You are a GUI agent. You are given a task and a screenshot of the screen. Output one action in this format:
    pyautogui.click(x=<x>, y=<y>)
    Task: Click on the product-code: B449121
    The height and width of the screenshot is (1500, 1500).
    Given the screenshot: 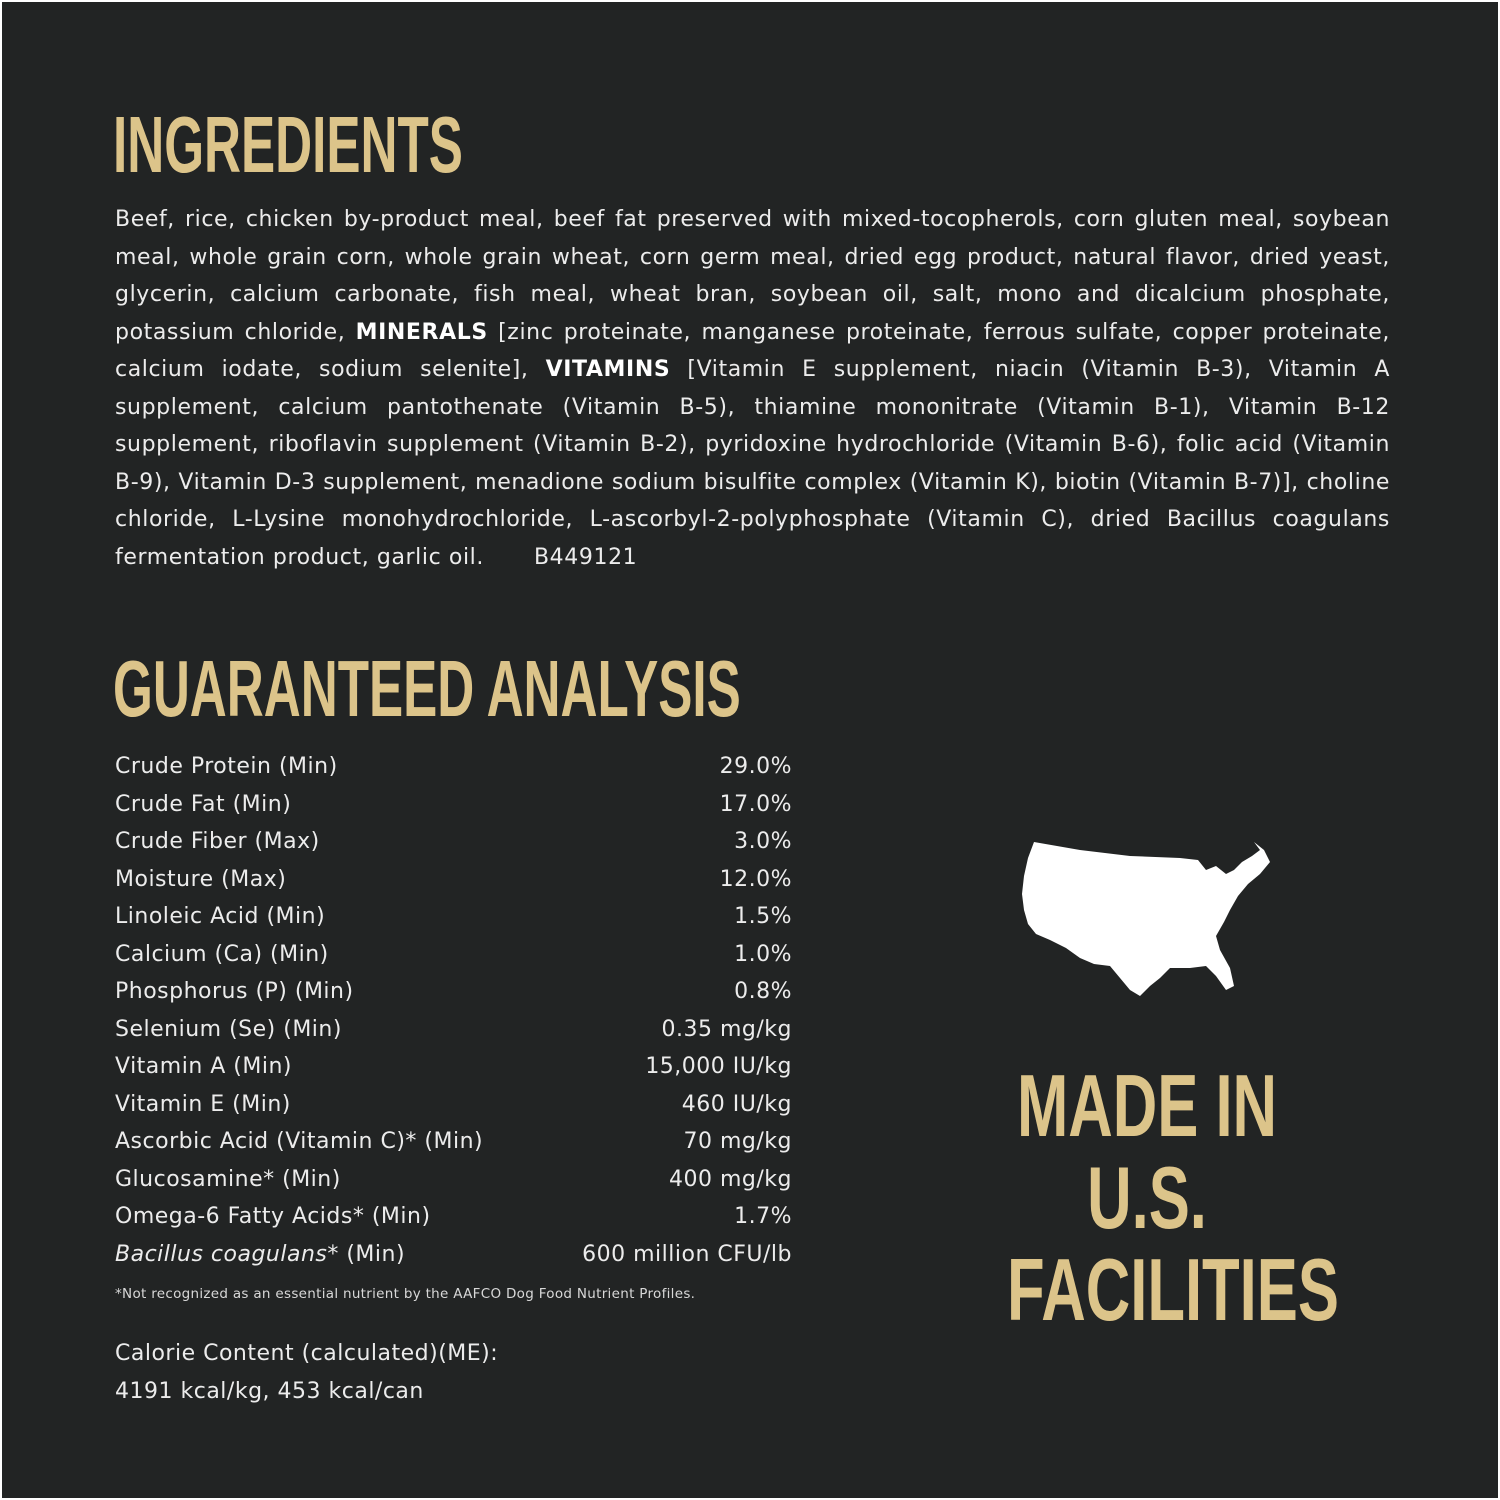 What is the action you would take?
    pyautogui.click(x=585, y=557)
    